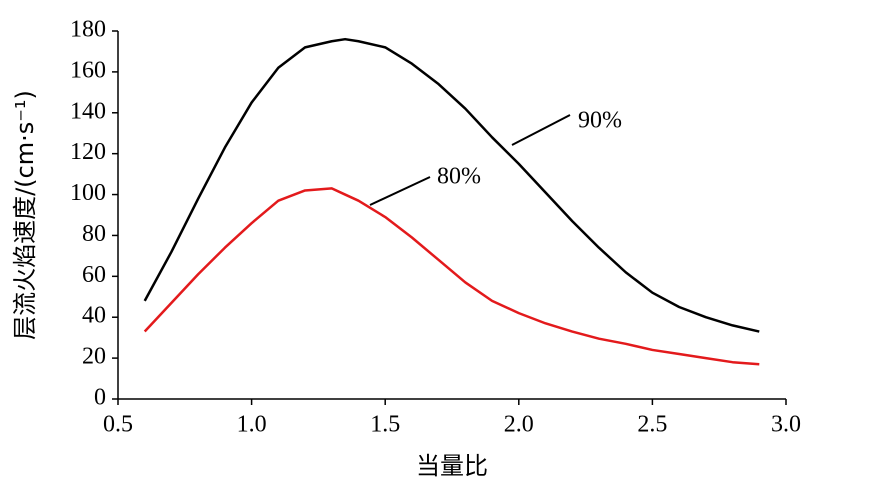  What do you see at coordinates (88, 193) in the screenshot?
I see `y-tick-label: 100` at bounding box center [88, 193].